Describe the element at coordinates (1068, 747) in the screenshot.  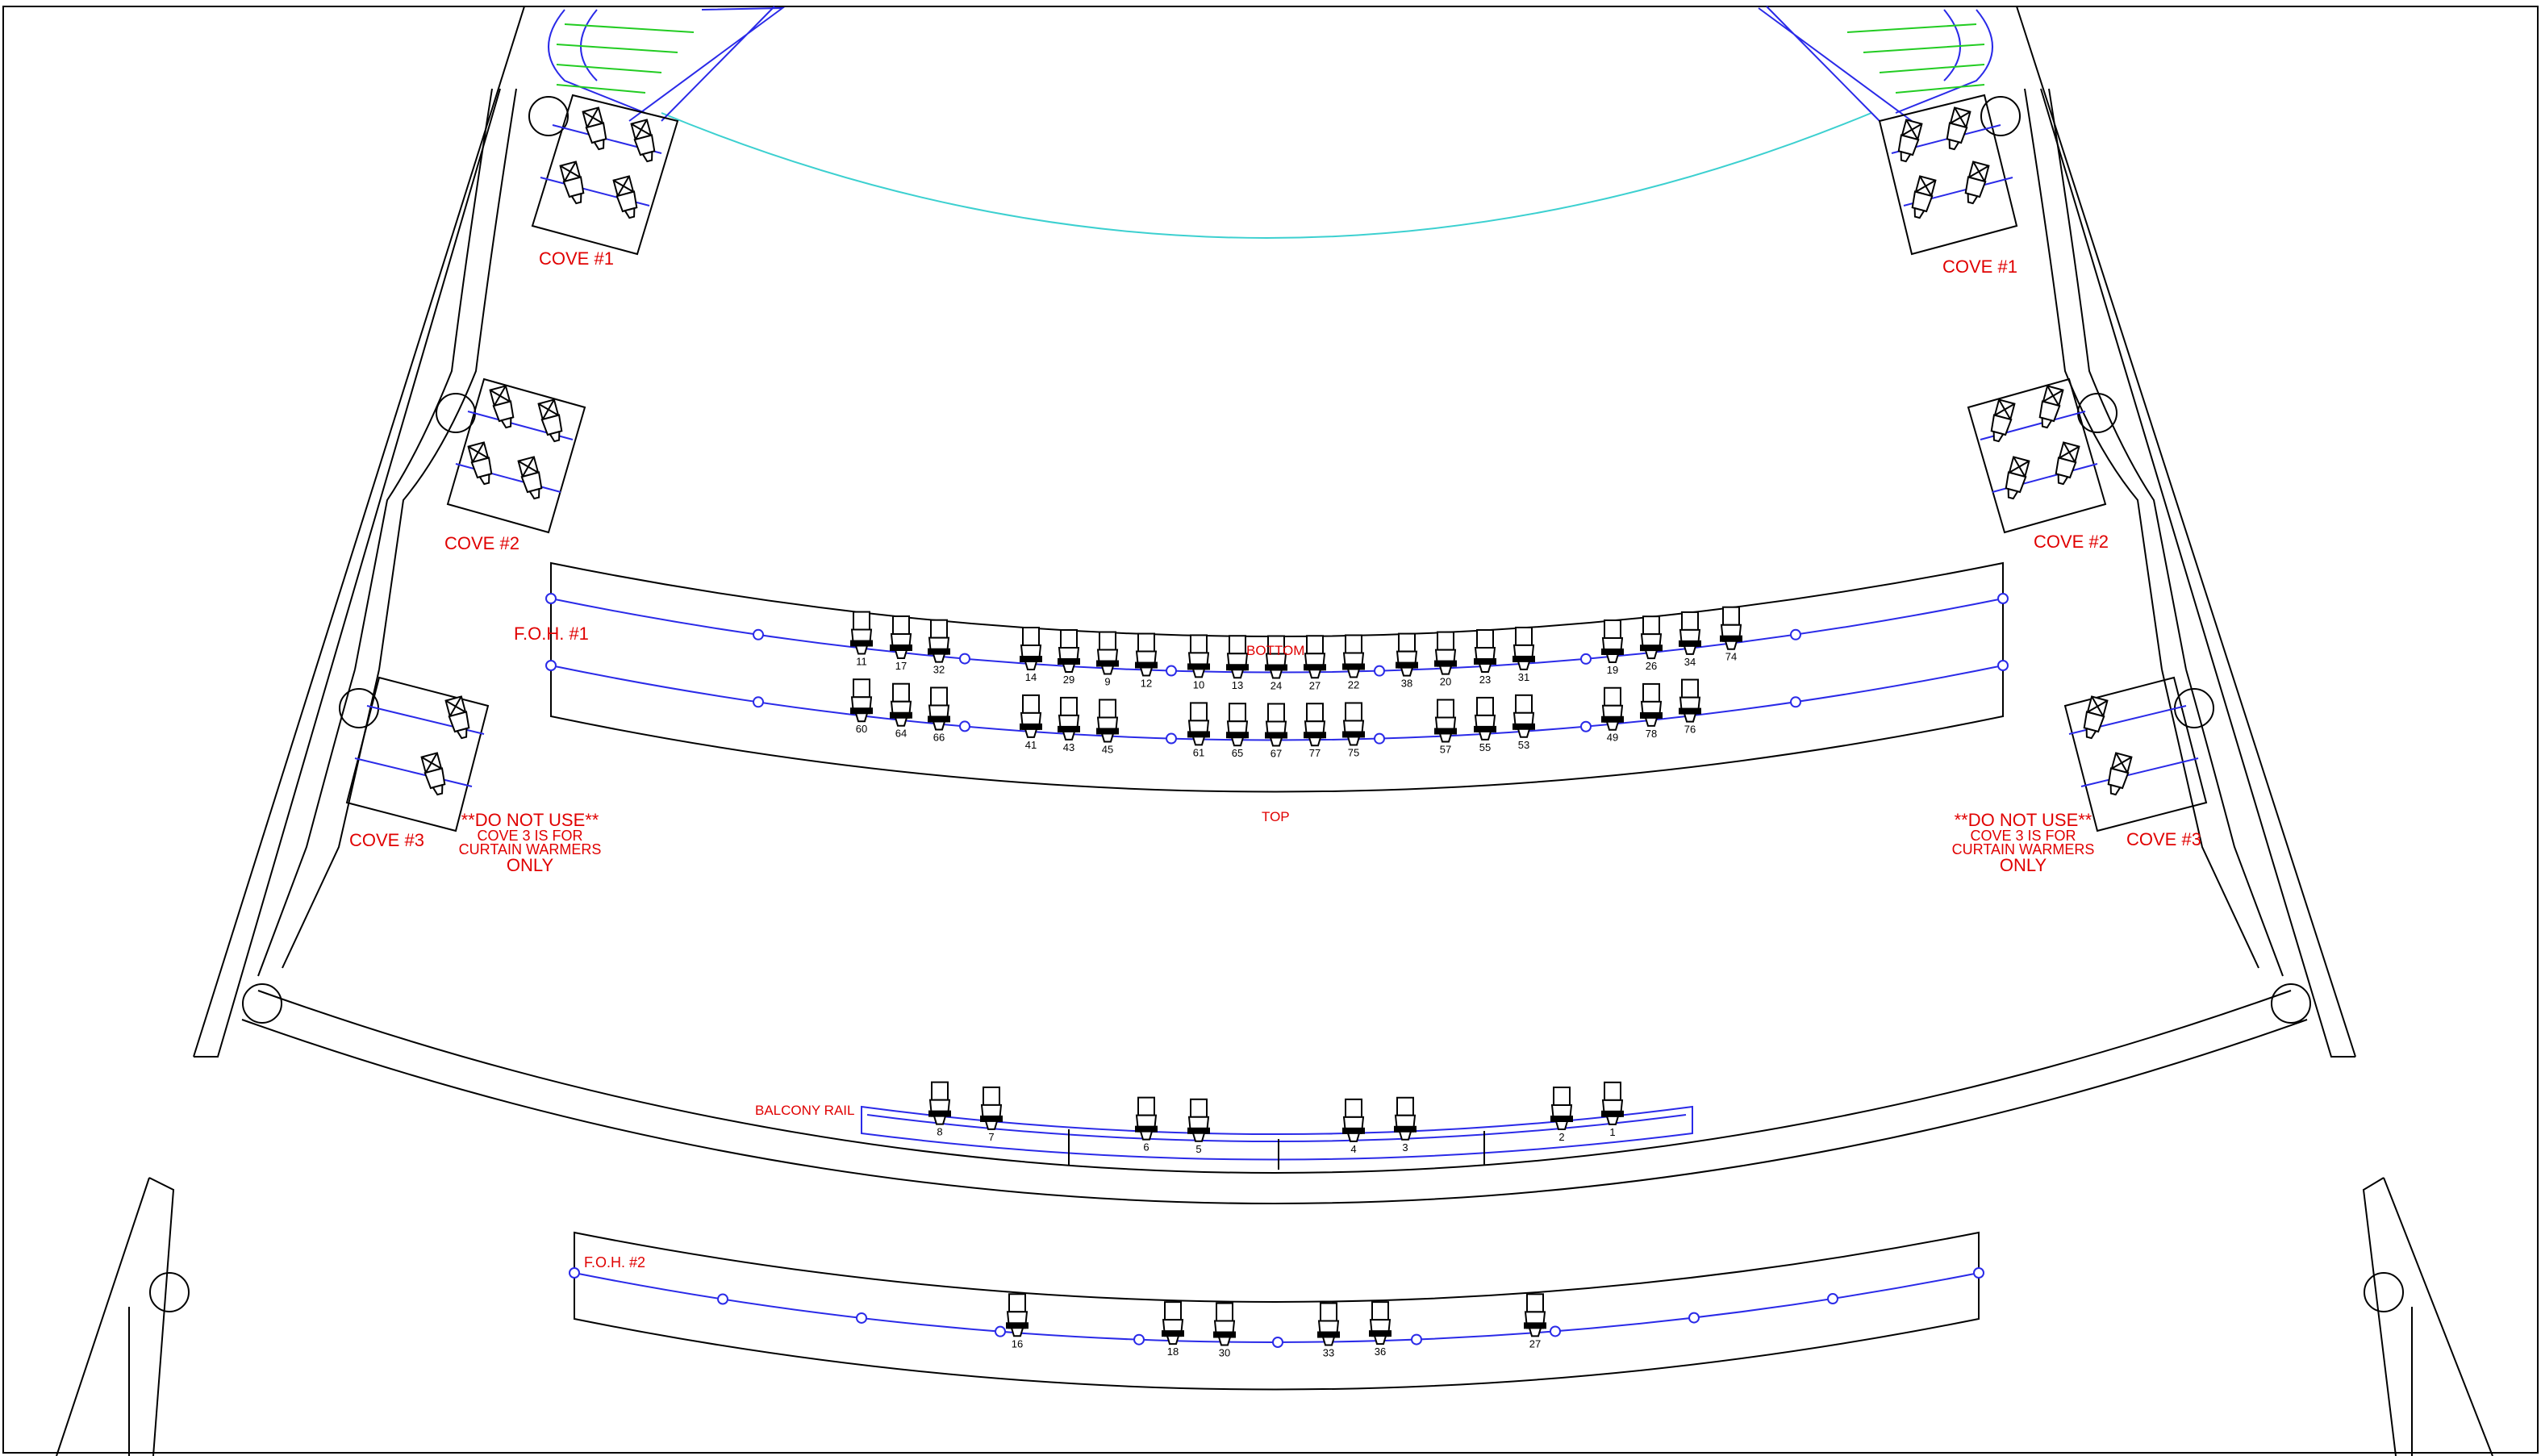
I see `fixture-number: 43` at that location.